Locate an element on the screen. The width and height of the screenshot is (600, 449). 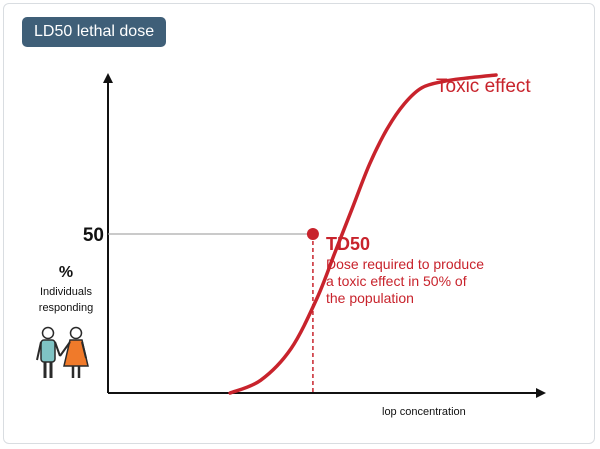
td50-label: TD50 is located at coordinates (348, 244).